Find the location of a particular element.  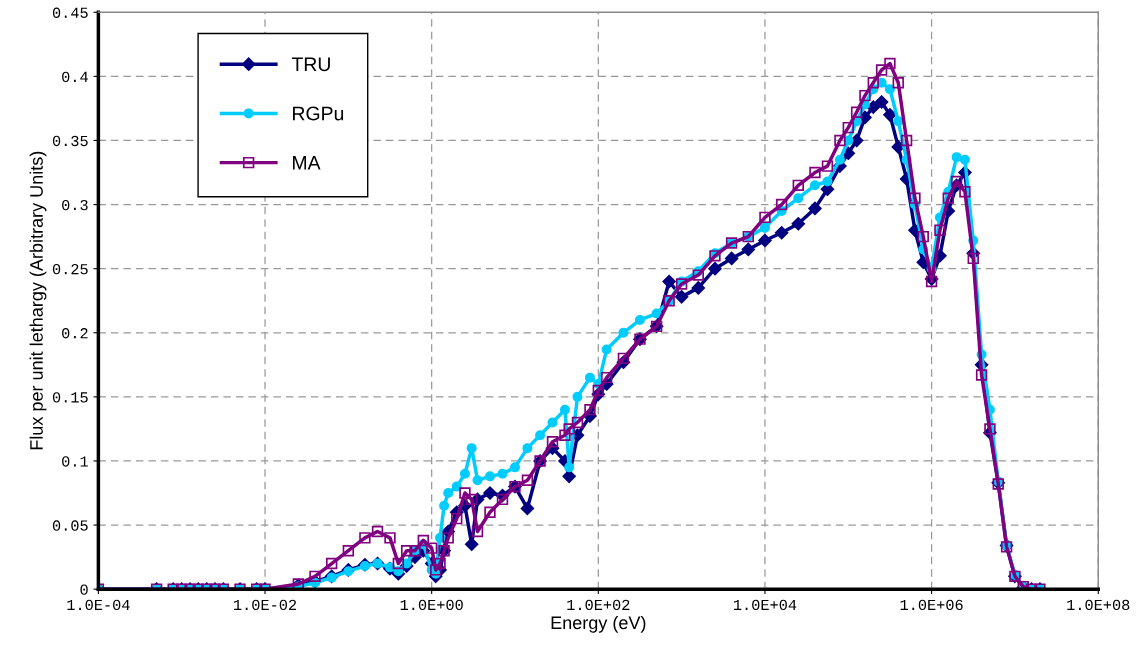

x-tick-label: 1.0E+00 is located at coordinates (431, 605).